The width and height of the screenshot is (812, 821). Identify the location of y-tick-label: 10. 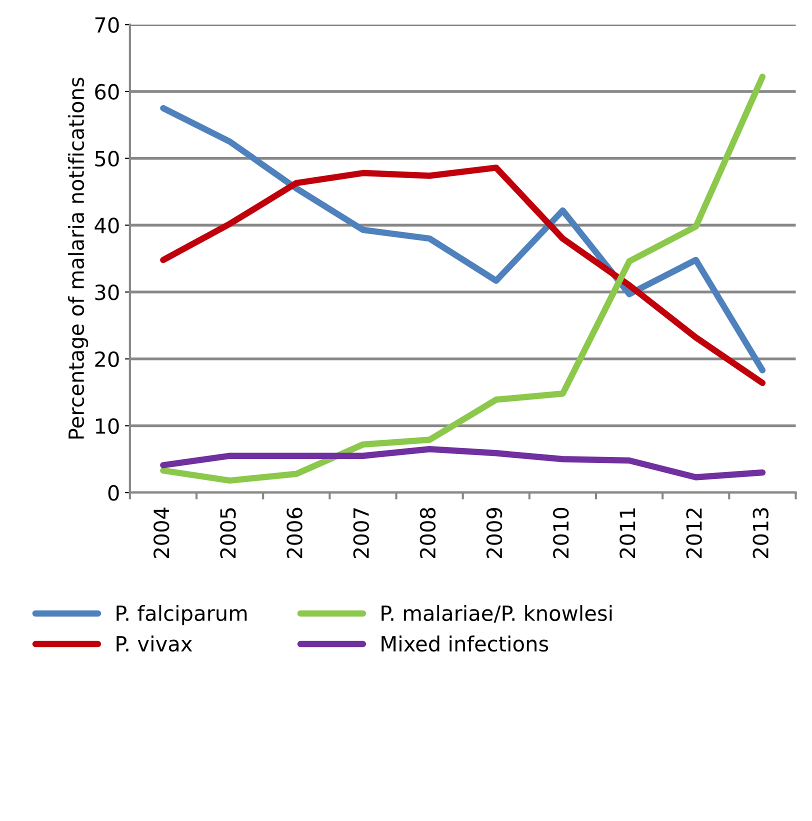
(107, 426).